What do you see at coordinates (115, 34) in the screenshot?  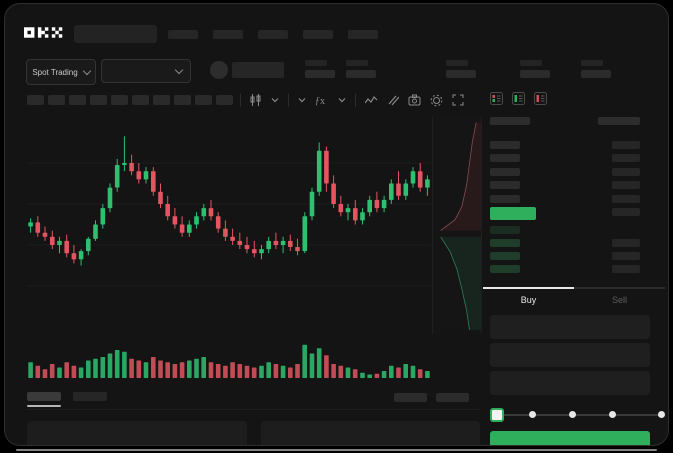 I see `search-input` at bounding box center [115, 34].